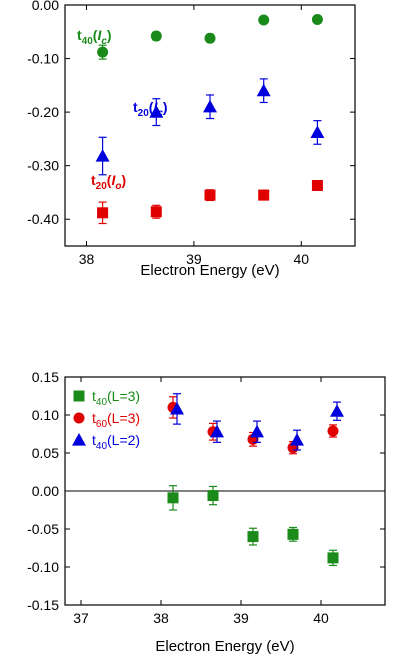 The height and width of the screenshot is (661, 400). I want to click on x-tick-label: 37, so click(81, 618).